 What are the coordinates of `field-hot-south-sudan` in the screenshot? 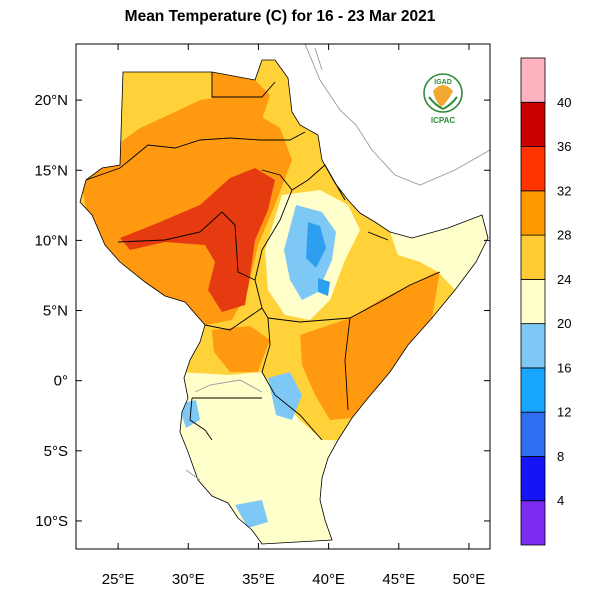 It's located at (241, 349).